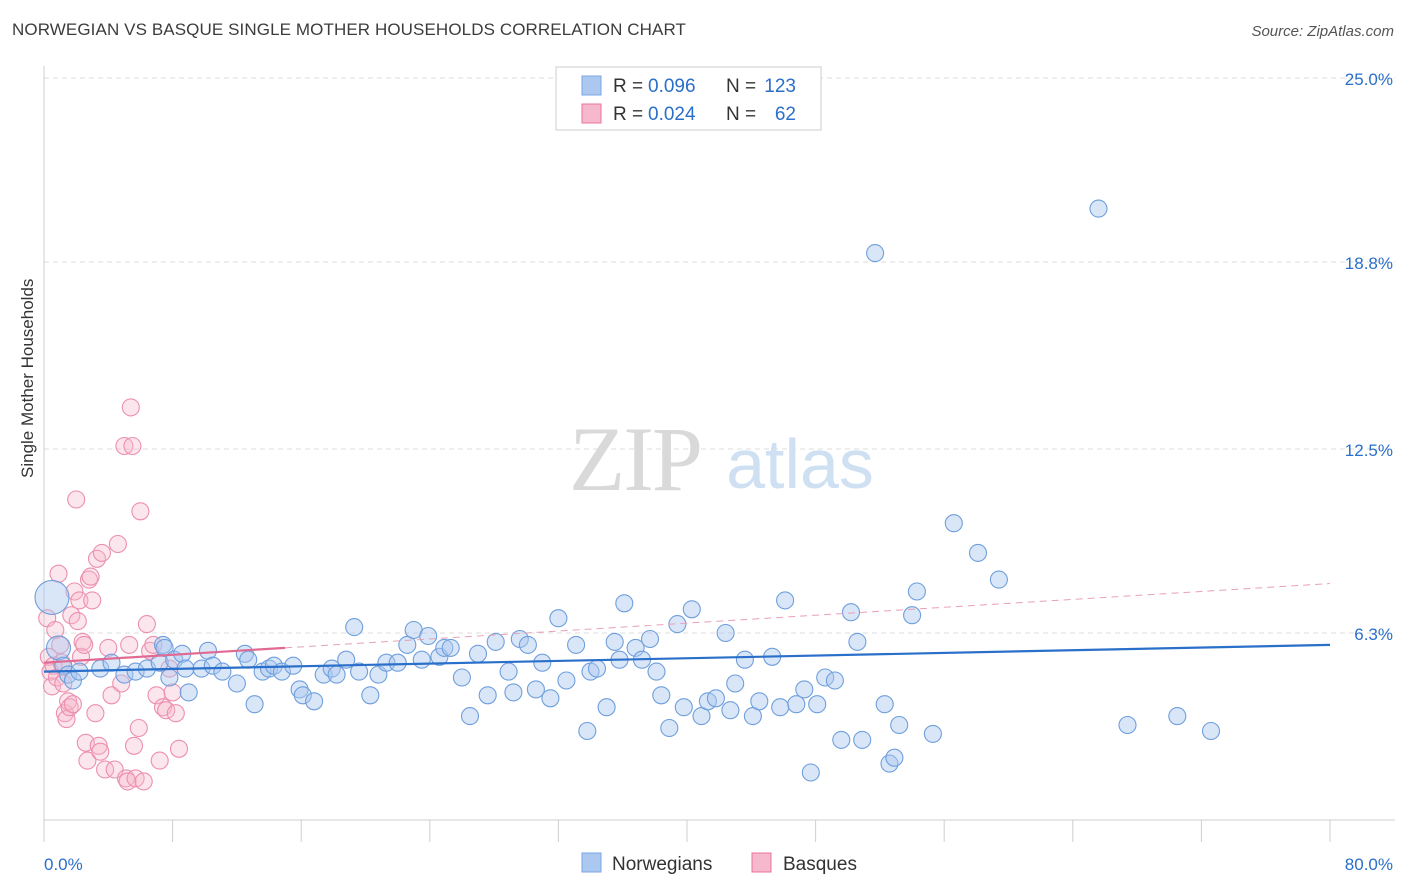  Describe the element at coordinates (1369, 864) in the screenshot. I see `x-tick-label-1: 80.0%` at that location.